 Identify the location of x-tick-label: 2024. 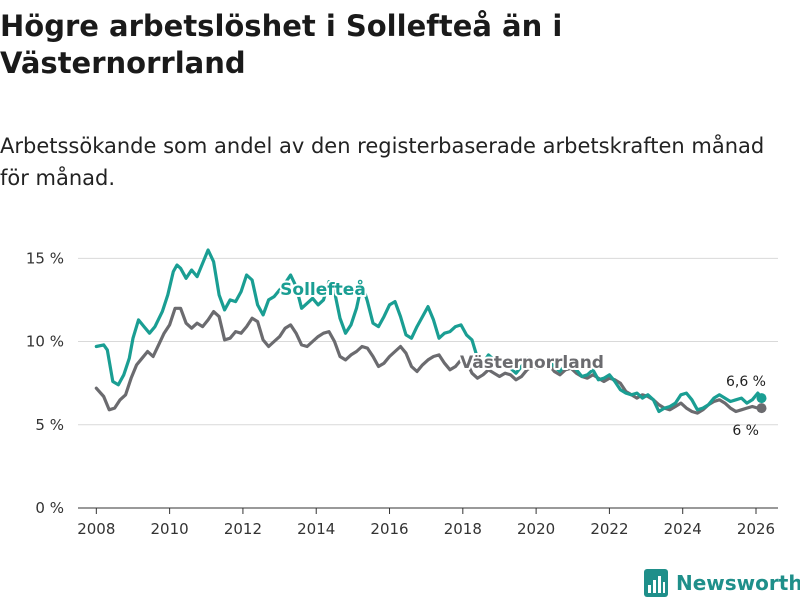
(683, 529).